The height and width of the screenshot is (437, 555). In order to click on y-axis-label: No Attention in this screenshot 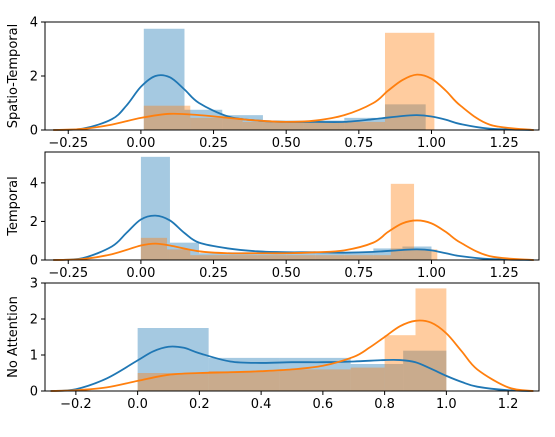, I will do `click(13, 337)`.